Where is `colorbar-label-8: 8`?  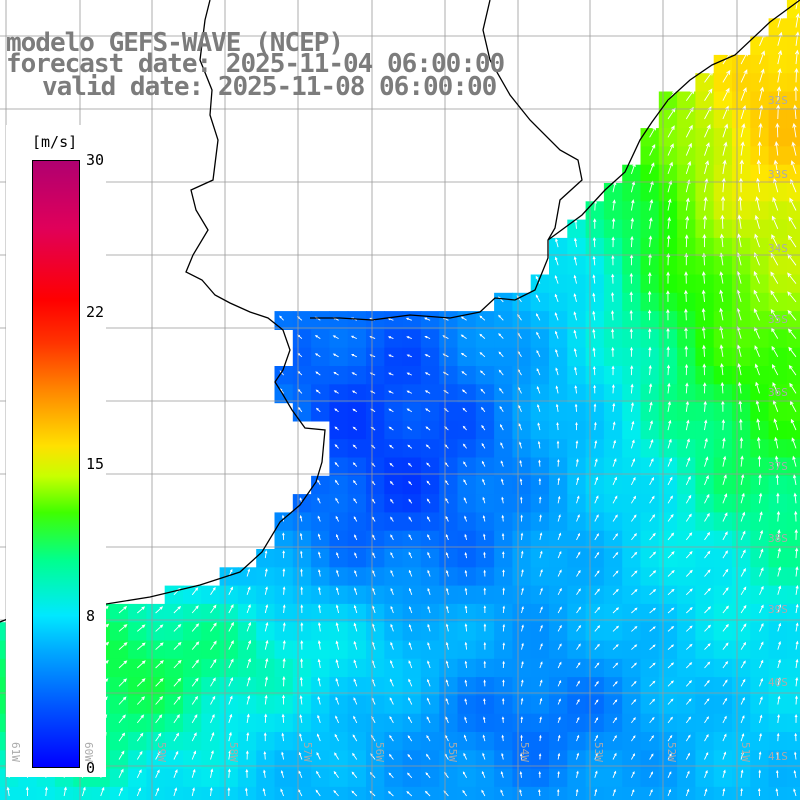 colorbar-label-8: 8 is located at coordinates (91, 616).